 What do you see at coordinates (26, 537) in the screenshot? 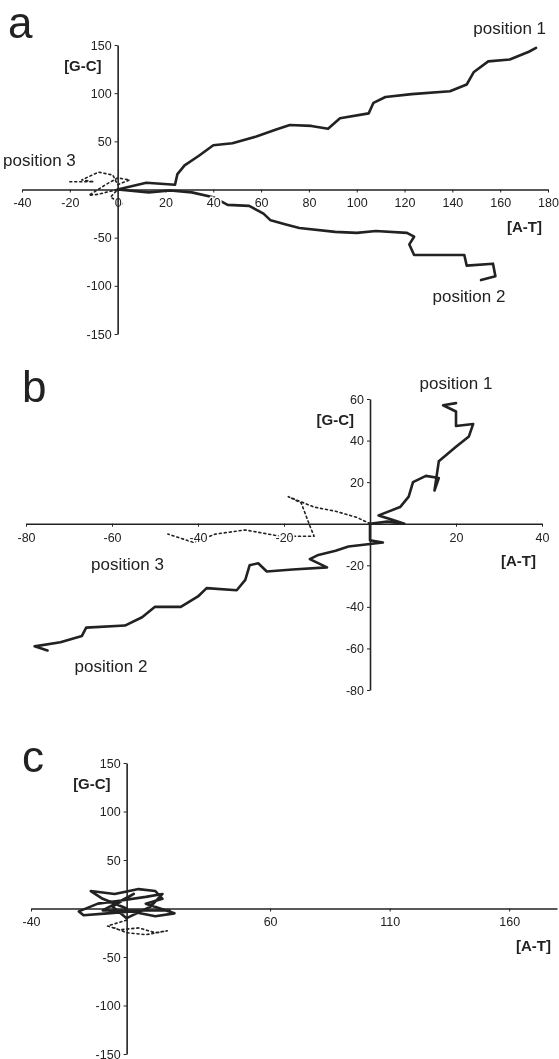
I see `x-tick-label: -80` at bounding box center [26, 537].